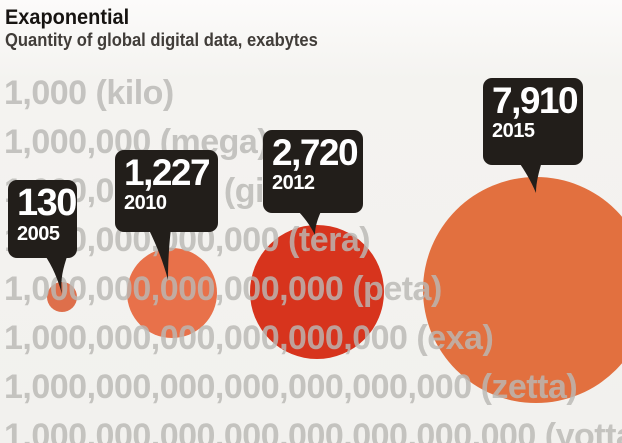  I want to click on callout-value-2012: 2,720, so click(315, 152).